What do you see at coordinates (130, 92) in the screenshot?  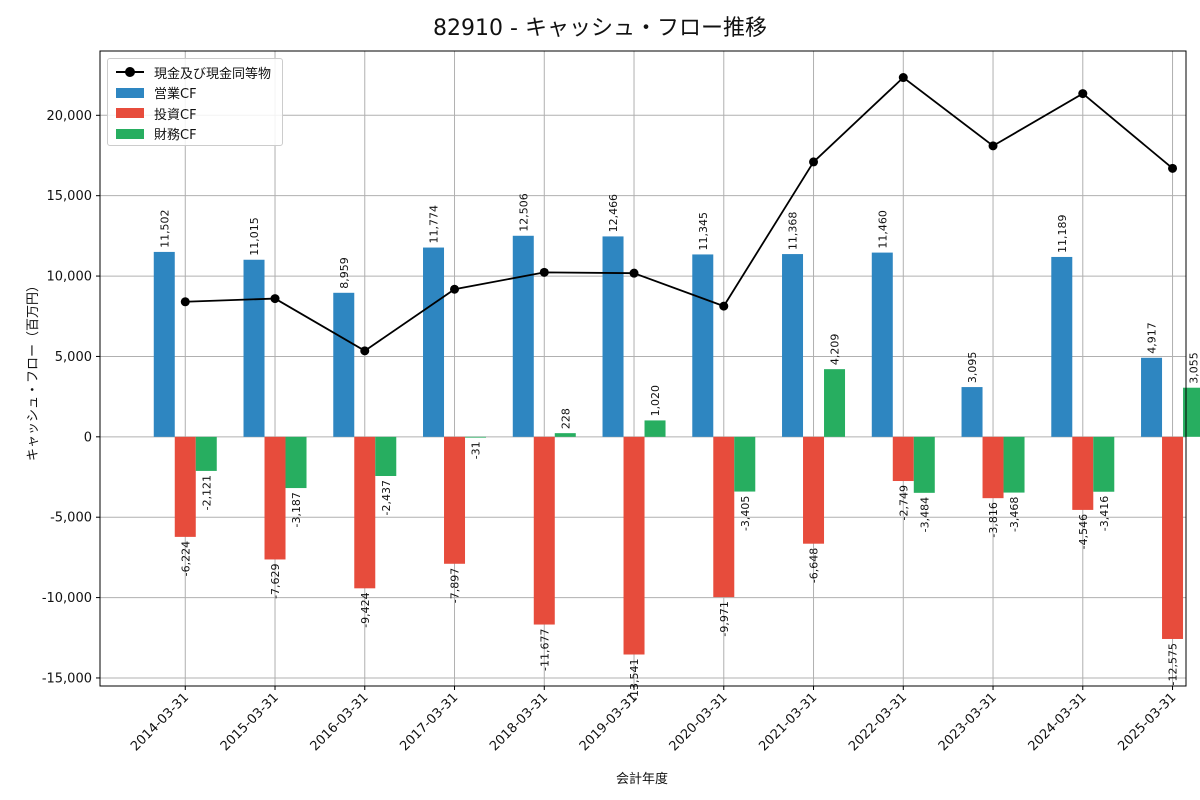 I see `legend-swatch-operating` at bounding box center [130, 92].